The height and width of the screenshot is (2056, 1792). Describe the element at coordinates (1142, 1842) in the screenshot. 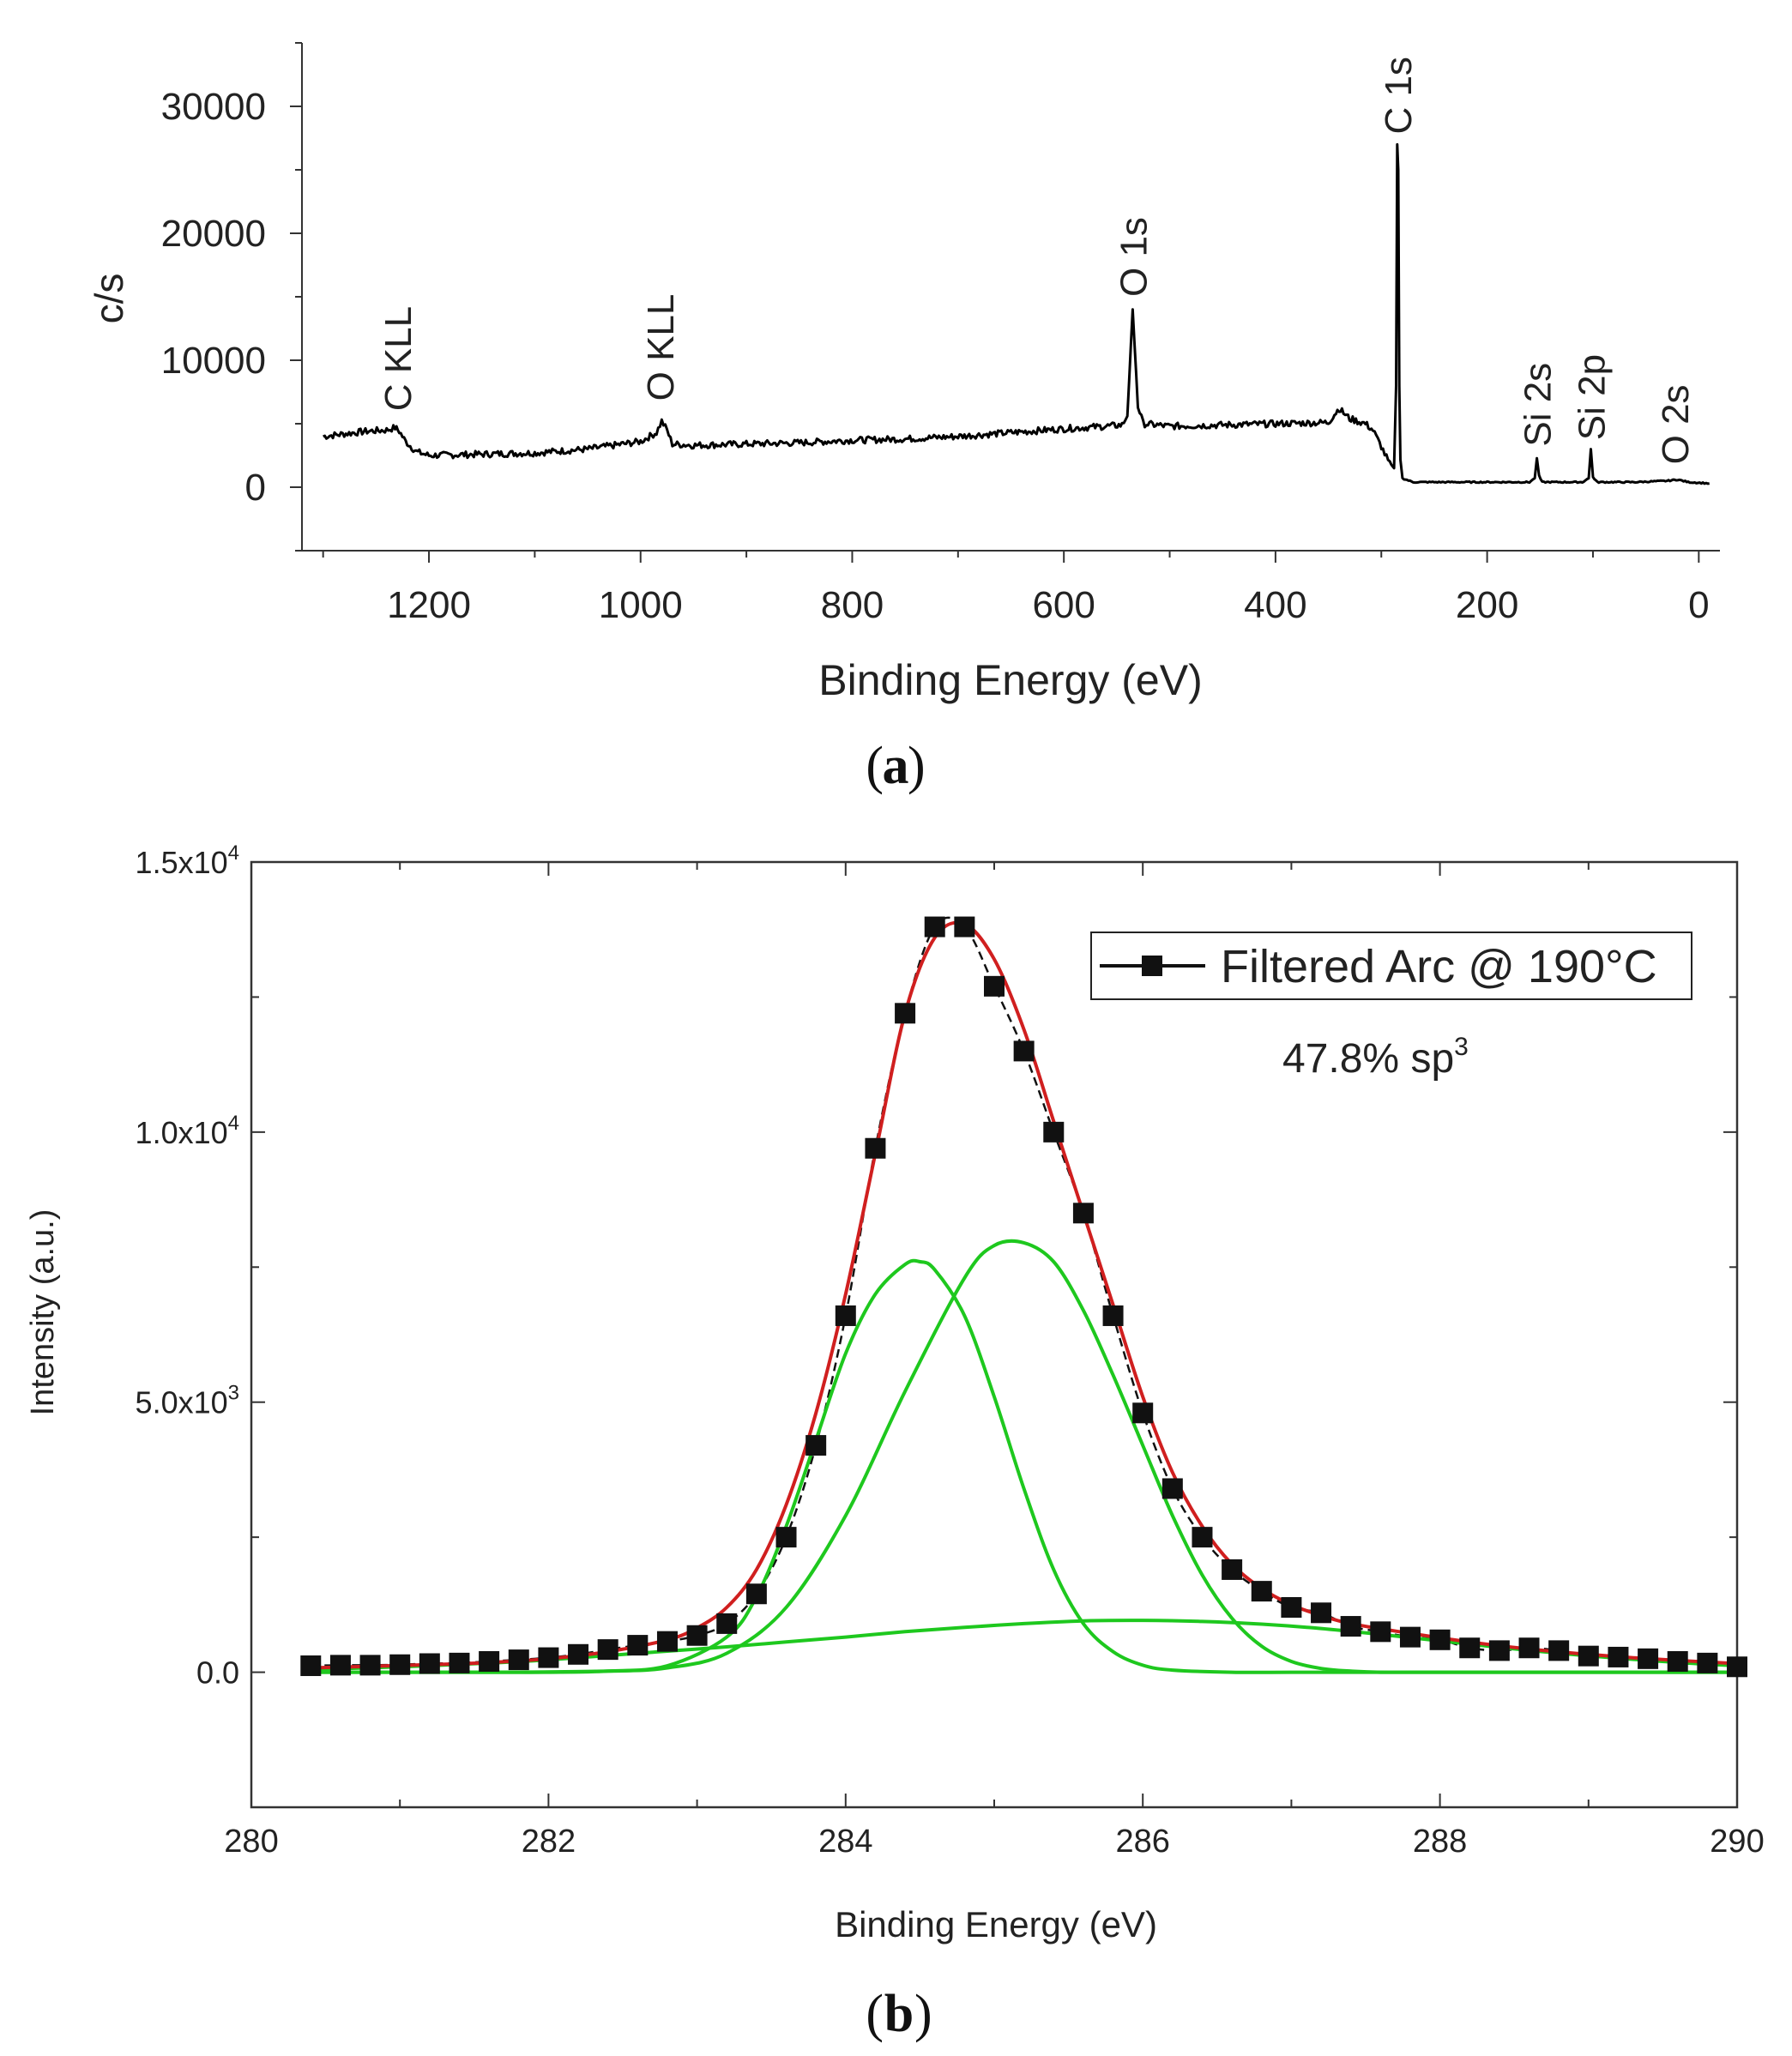

I see `panel-b-x-tick-label: 286` at that location.